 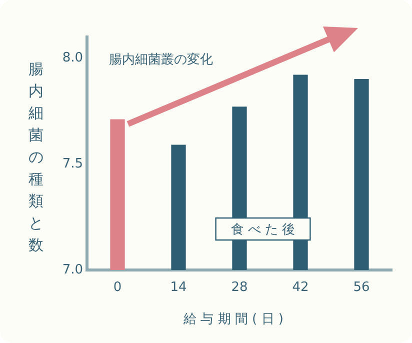 What do you see at coordinates (72, 164) in the screenshot?
I see `y-tick-label: 7.5` at bounding box center [72, 164].